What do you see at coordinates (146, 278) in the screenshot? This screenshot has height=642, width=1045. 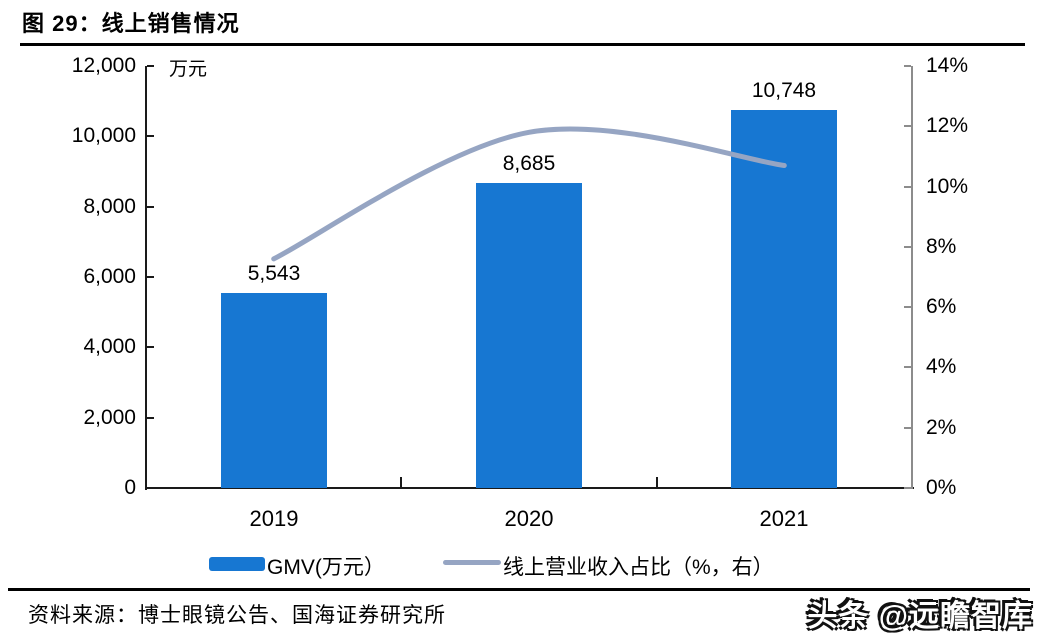 I see `y-axis-left` at bounding box center [146, 278].